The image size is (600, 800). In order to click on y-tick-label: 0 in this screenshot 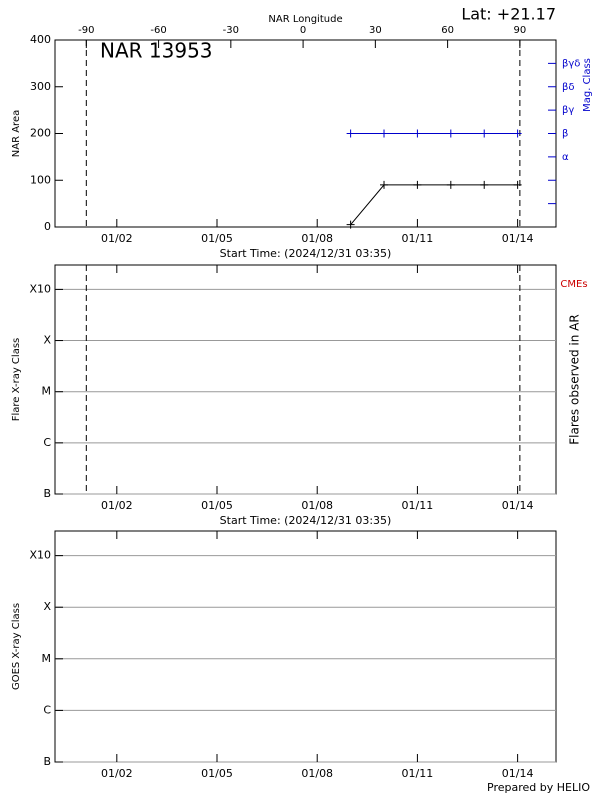, I will do `click(47, 226)`.